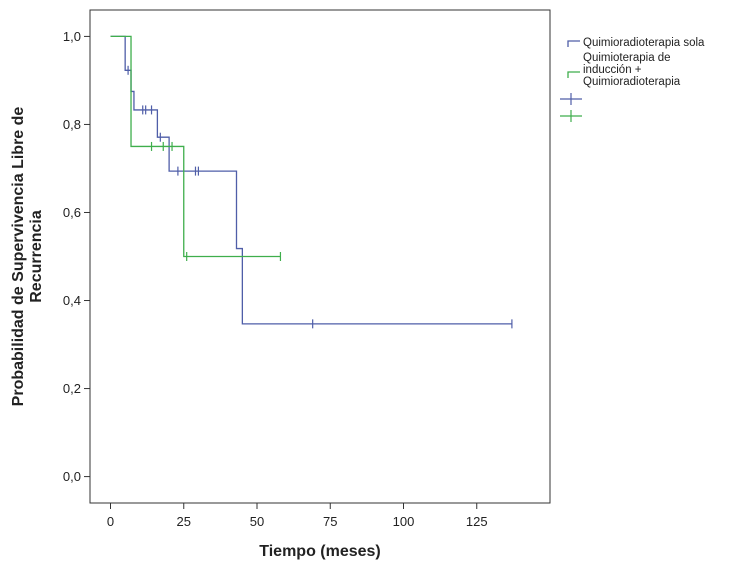  Describe the element at coordinates (195, 146) in the screenshot. I see `series-line` at that location.